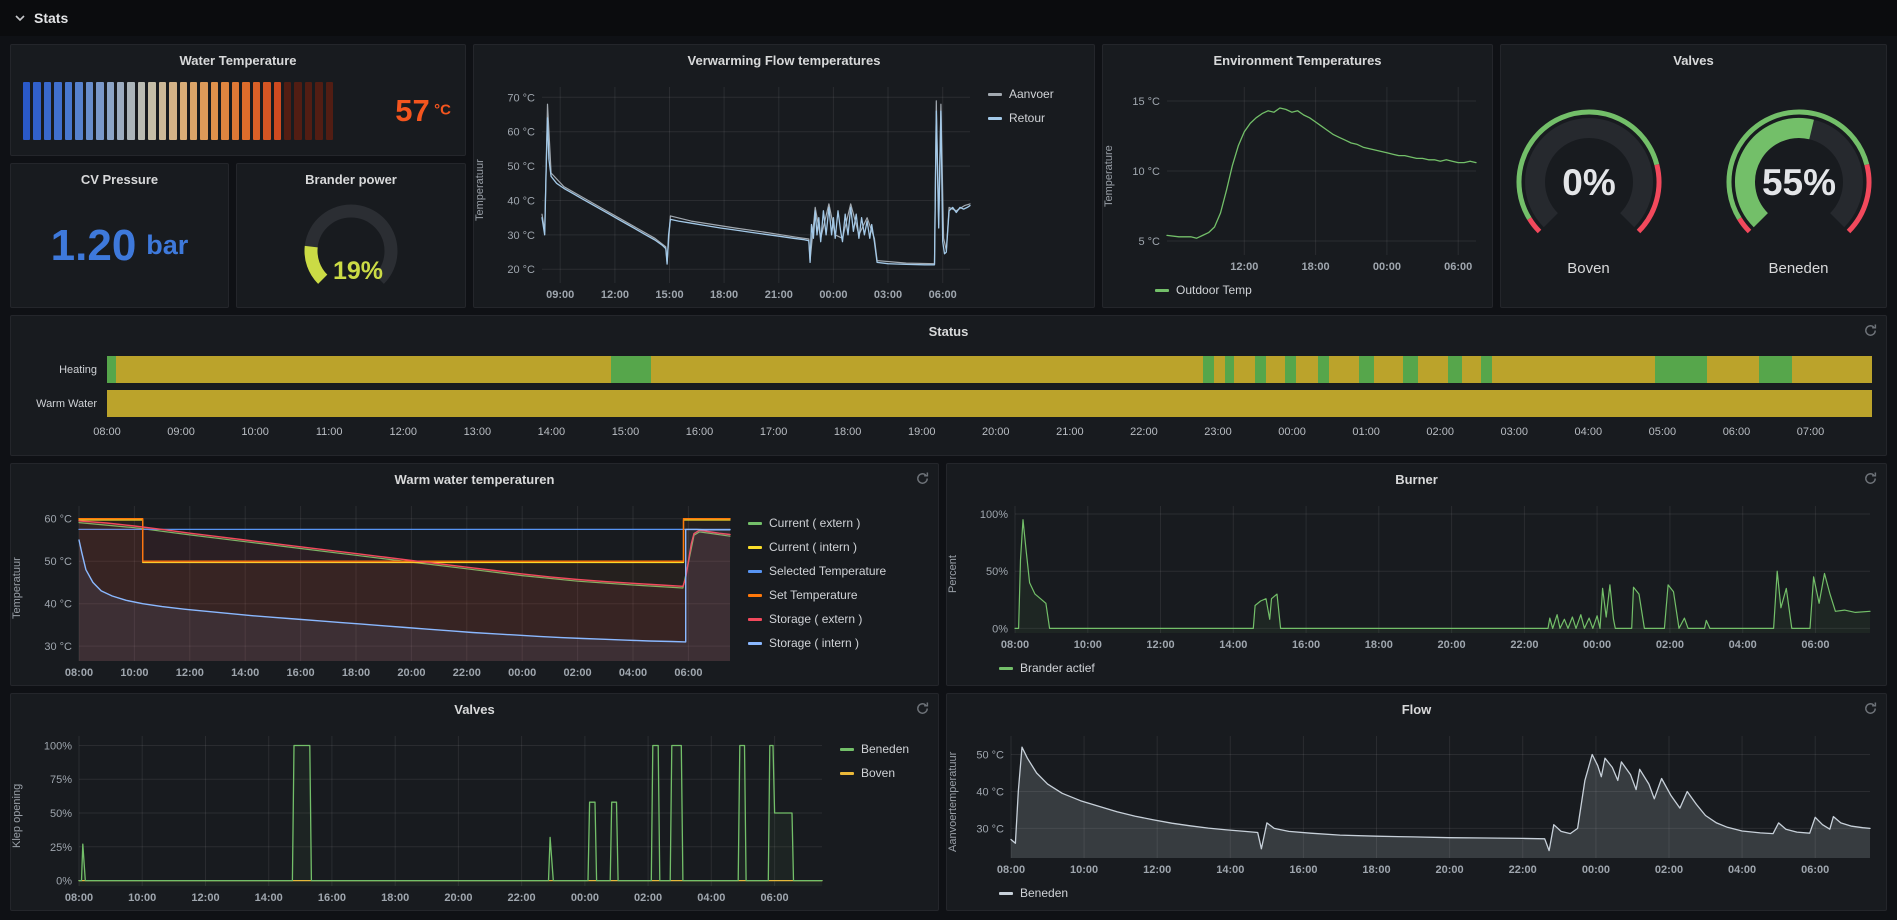  What do you see at coordinates (119, 179) in the screenshot?
I see `panel-title: CV Pressure` at bounding box center [119, 179].